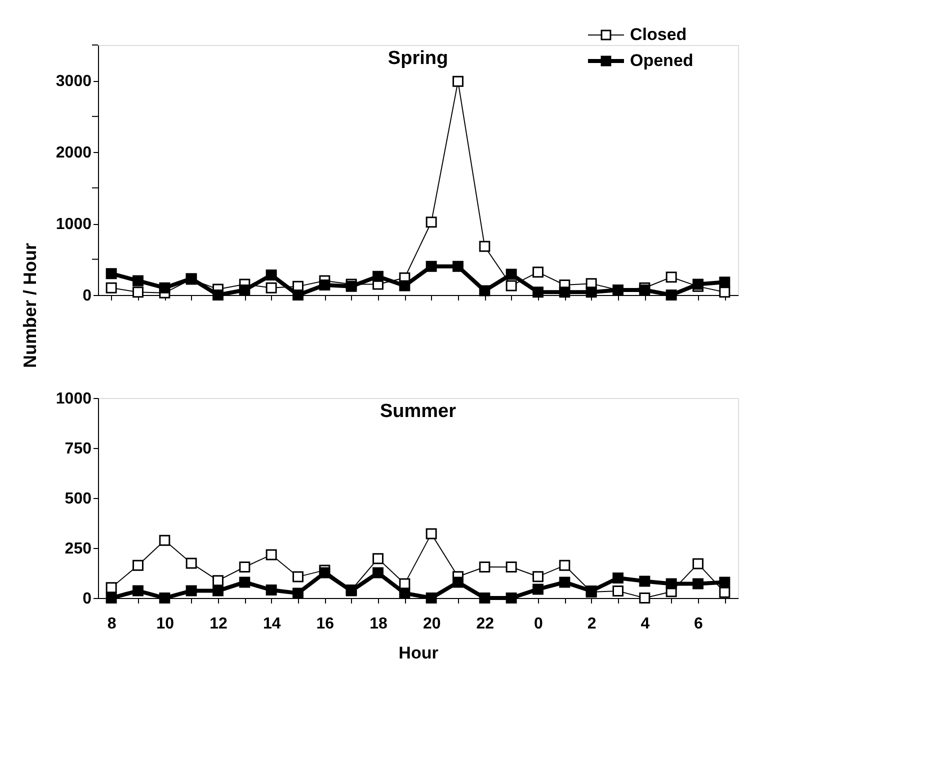 This screenshot has height=778, width=936. Describe the element at coordinates (78, 499) in the screenshot. I see `y-tick-label: 500` at that location.